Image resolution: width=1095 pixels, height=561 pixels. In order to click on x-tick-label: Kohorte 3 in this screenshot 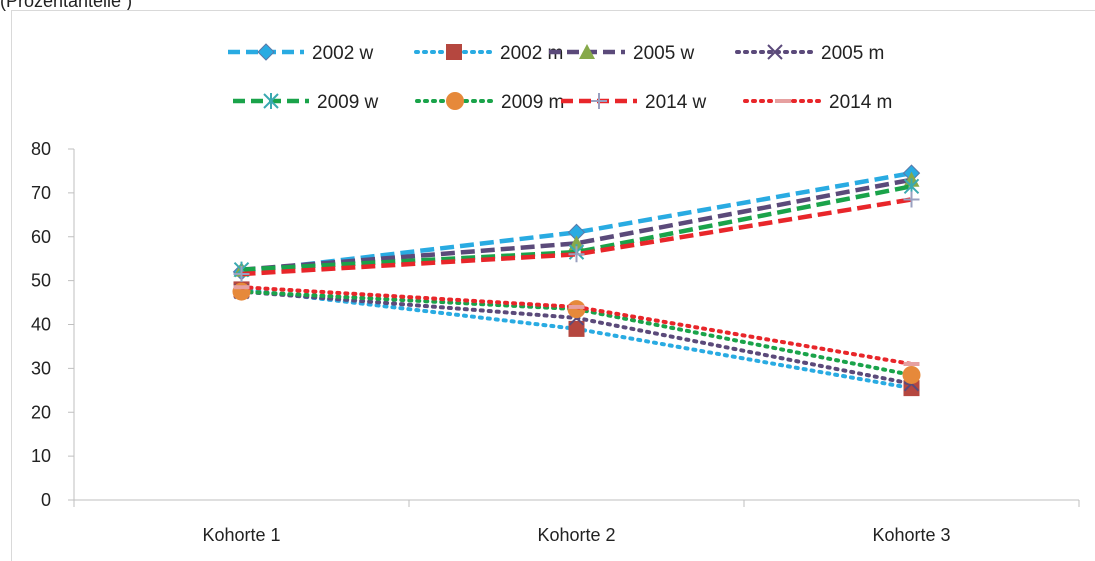, I will do `click(911, 535)`.